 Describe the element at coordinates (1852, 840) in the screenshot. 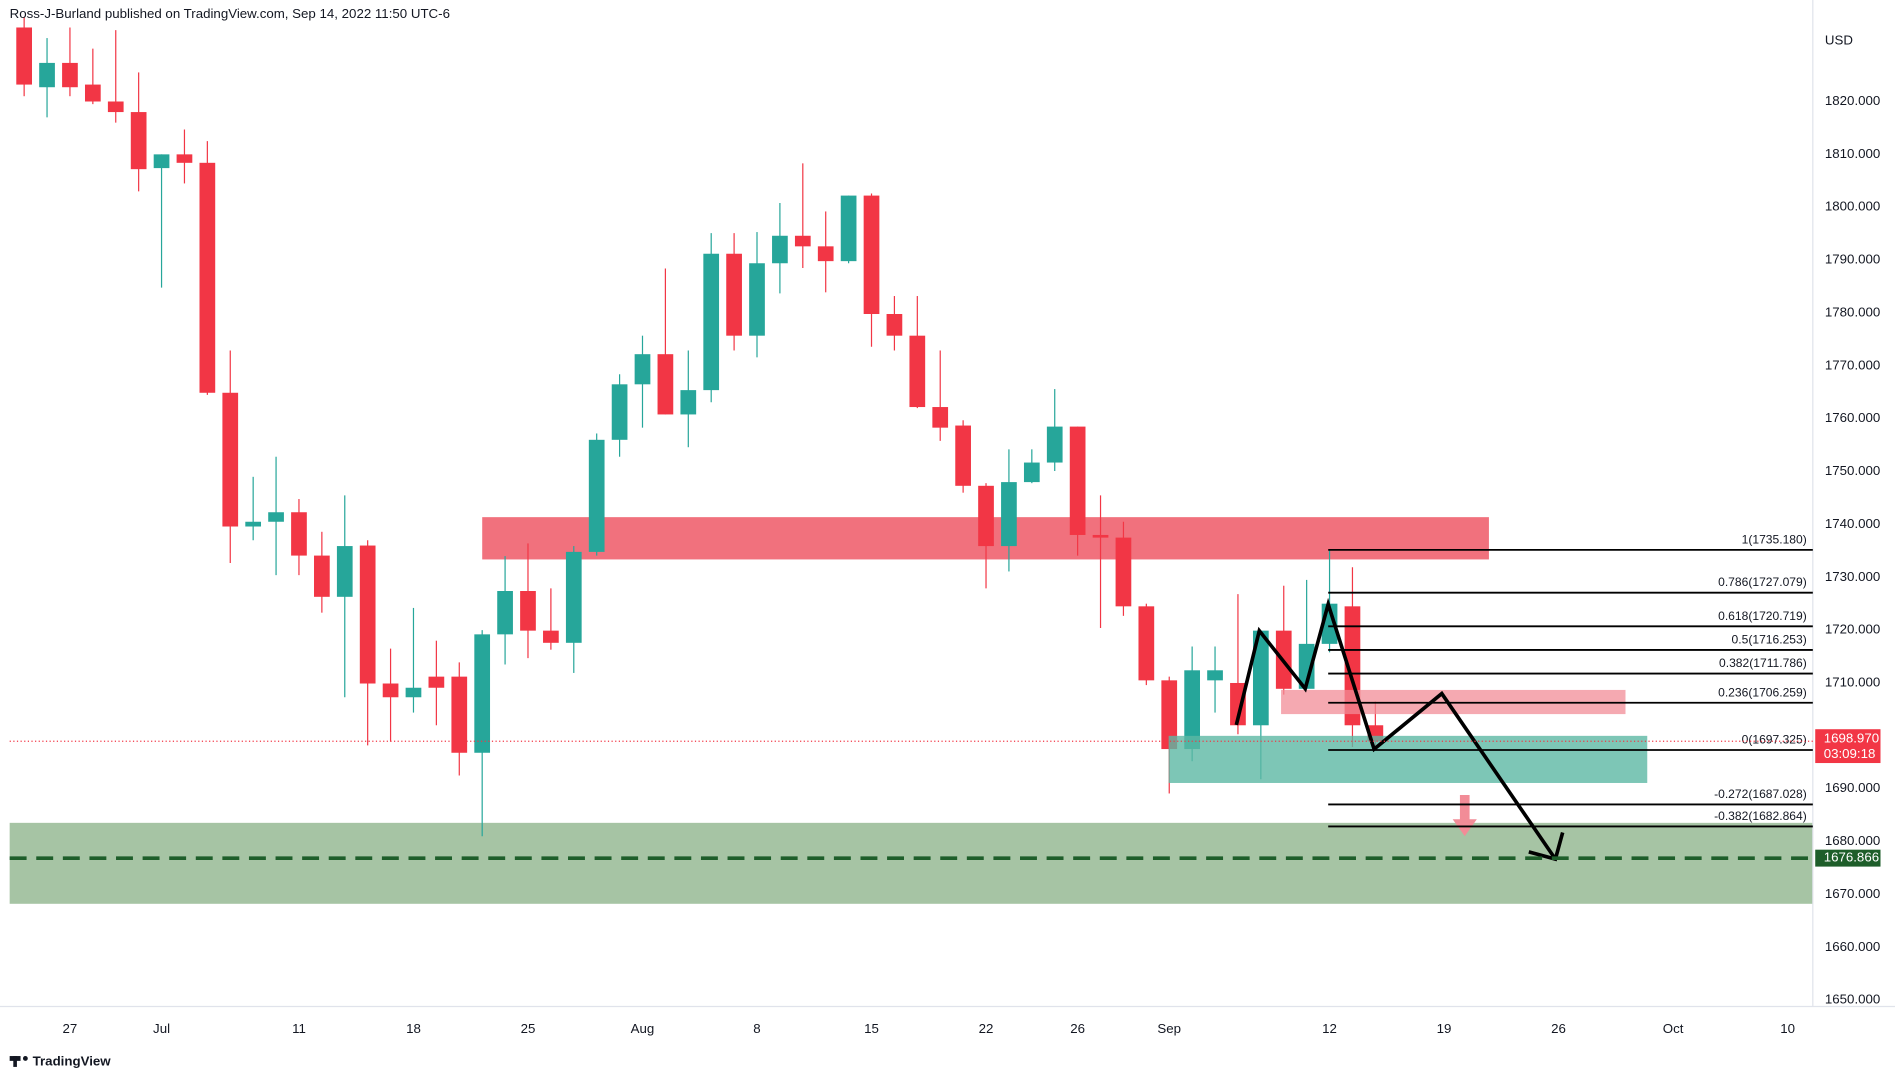

I see `y-tick-label: 1680.000` at that location.